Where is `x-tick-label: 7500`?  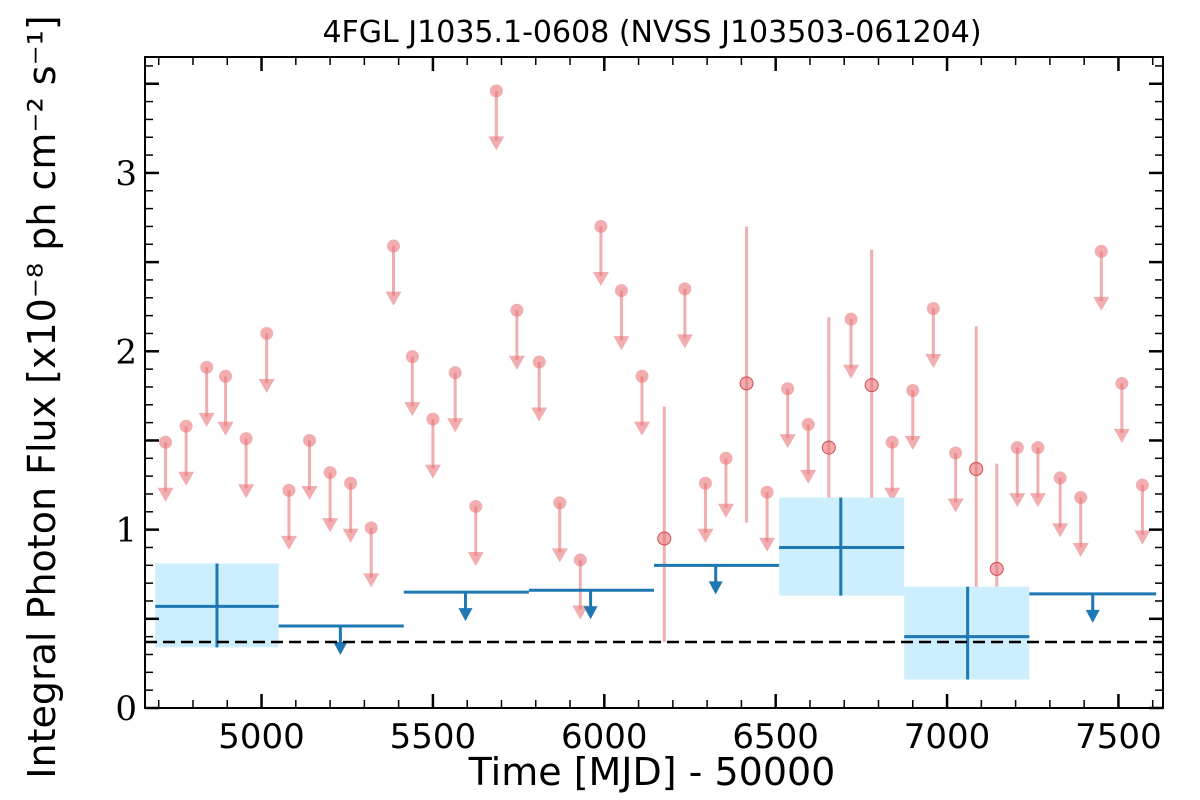 x-tick-label: 7500 is located at coordinates (1118, 737).